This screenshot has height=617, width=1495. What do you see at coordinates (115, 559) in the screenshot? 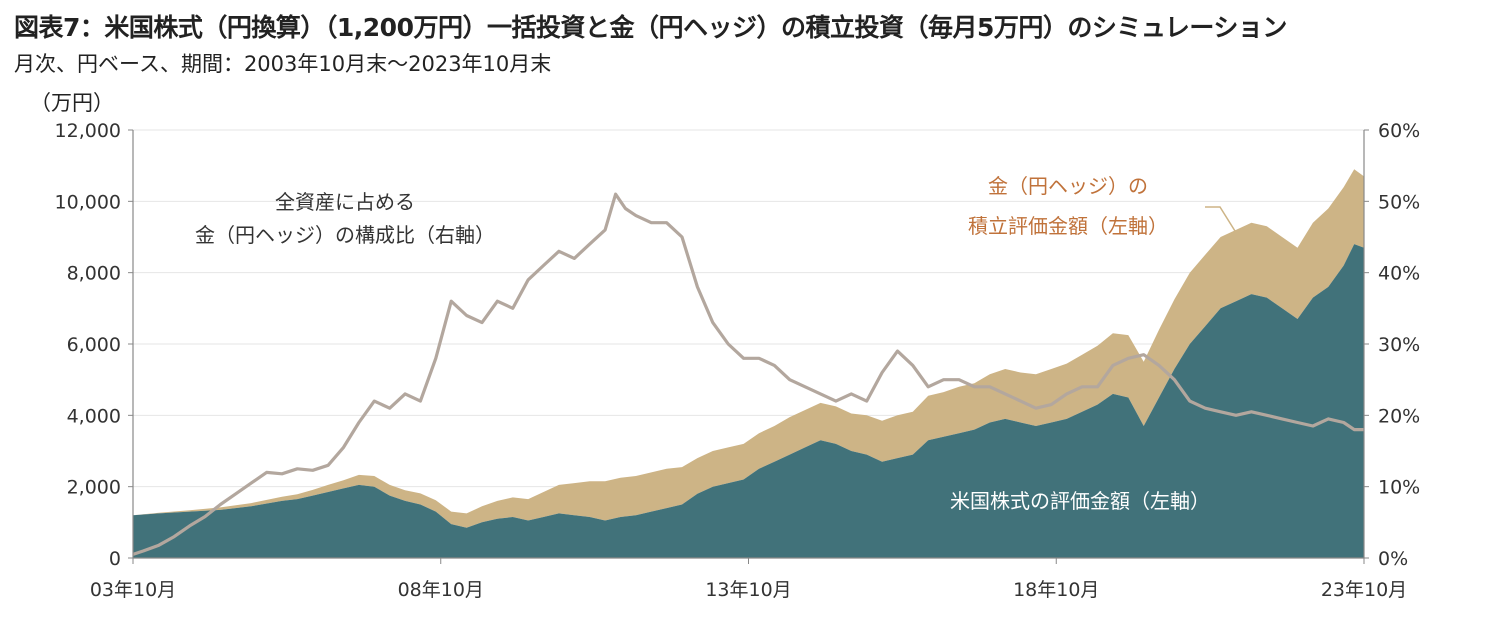
I see `left-tick-label: 0` at bounding box center [115, 559].